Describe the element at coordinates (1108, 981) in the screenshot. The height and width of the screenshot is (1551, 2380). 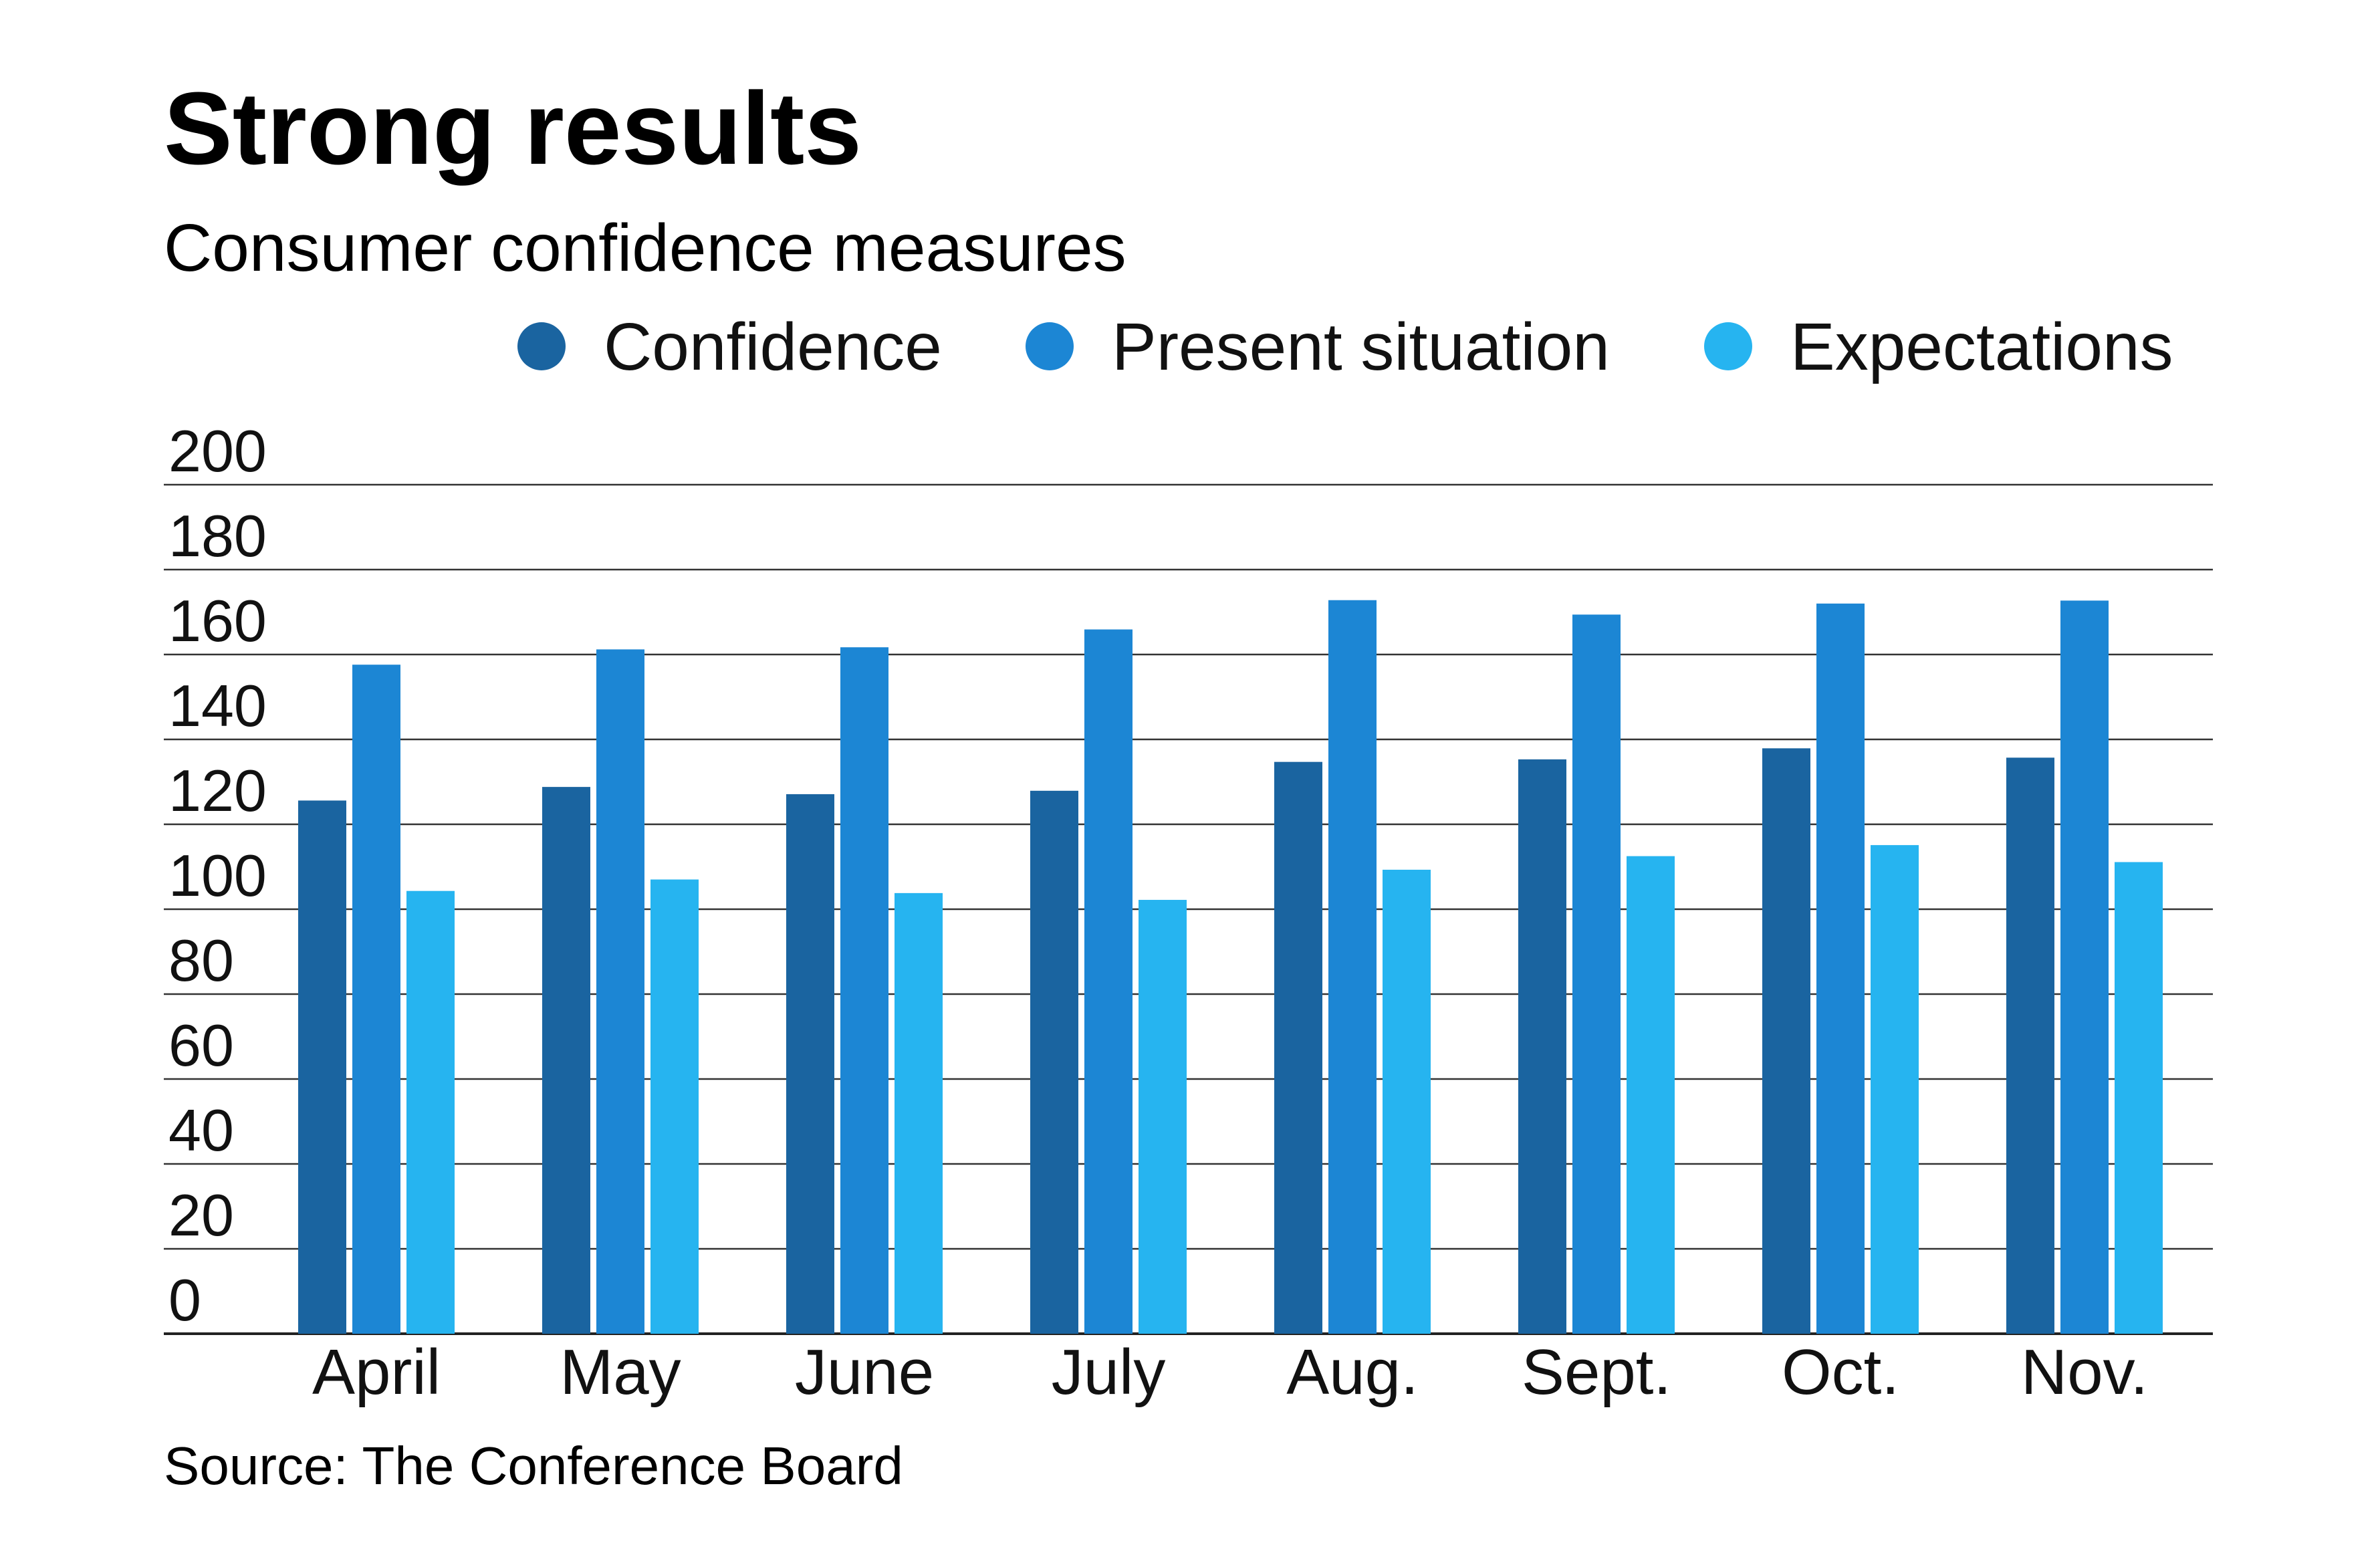
I see `bar-present-situation-july` at that location.